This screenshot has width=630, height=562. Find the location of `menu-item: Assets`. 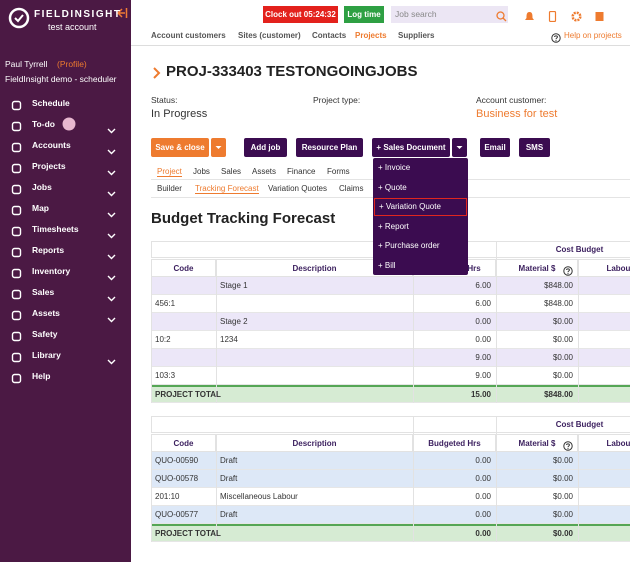

menu-item: Assets is located at coordinates (46, 313).